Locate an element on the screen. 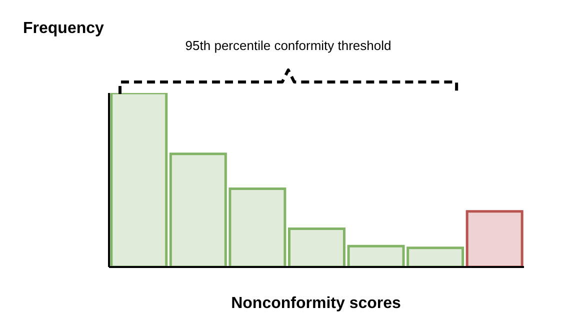 Image resolution: width=572 pixels, height=335 pixels. y-axis-title: Frequency is located at coordinates (63, 29).